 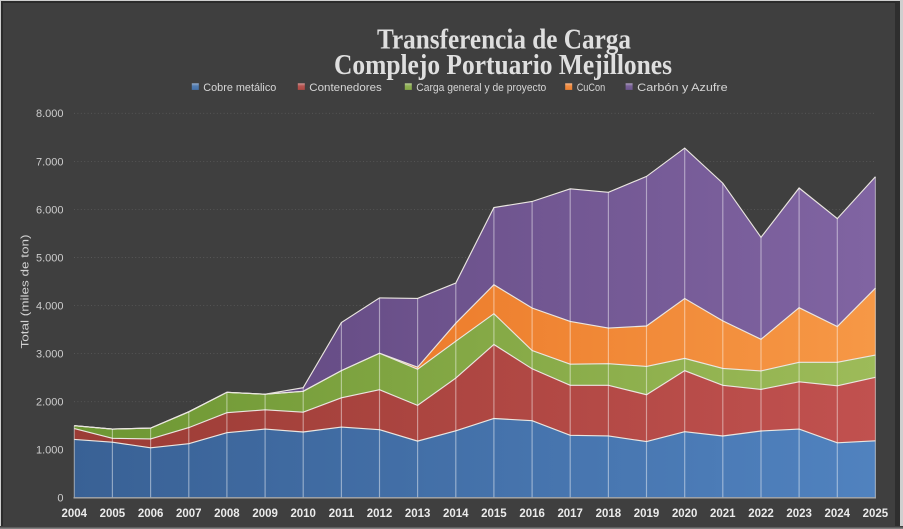 I want to click on svg-text: 2019, so click(x=647, y=513).